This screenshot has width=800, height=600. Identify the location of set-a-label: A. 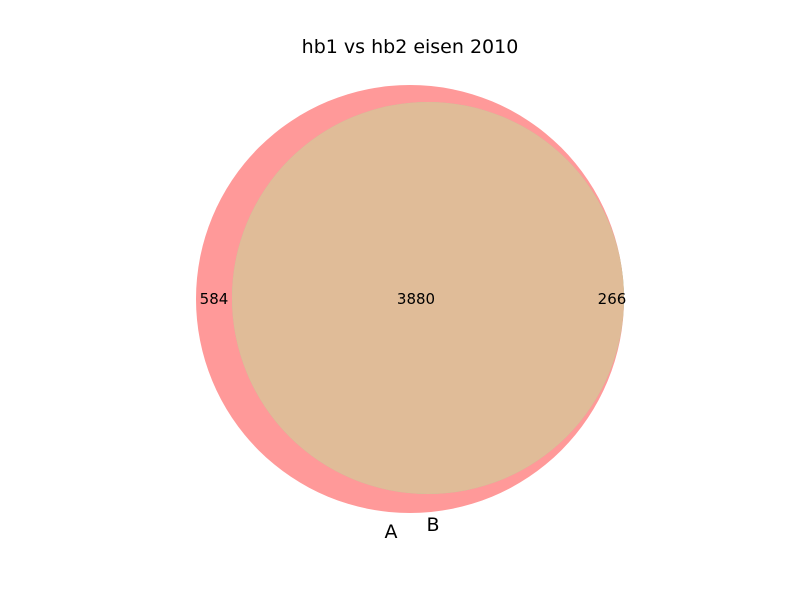
(391, 532).